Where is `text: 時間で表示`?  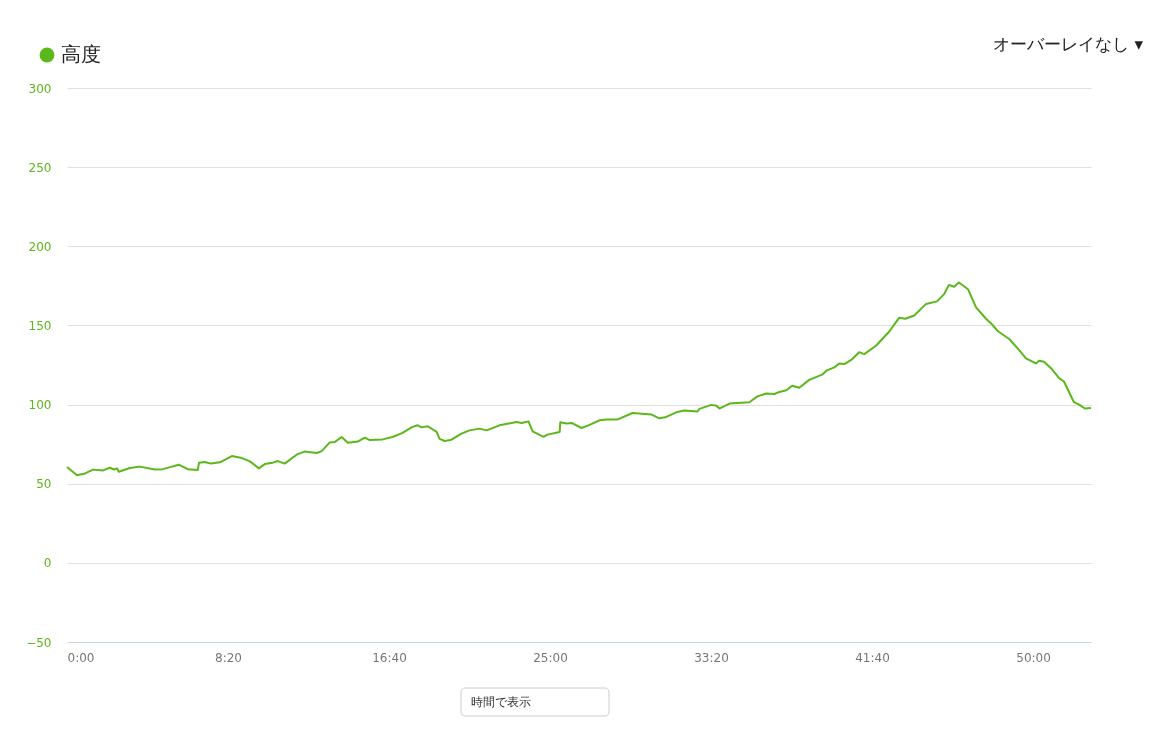 text: 時間で表示 is located at coordinates (501, 702).